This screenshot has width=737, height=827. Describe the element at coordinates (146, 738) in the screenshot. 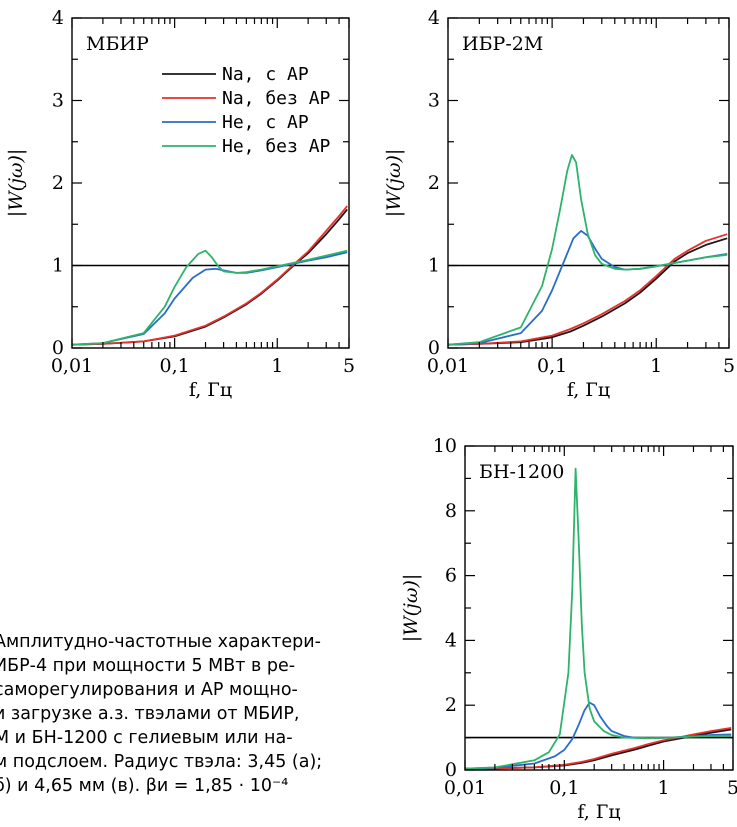

I see `caption-line: М и БН-1200 с гелиевым или на-` at that location.